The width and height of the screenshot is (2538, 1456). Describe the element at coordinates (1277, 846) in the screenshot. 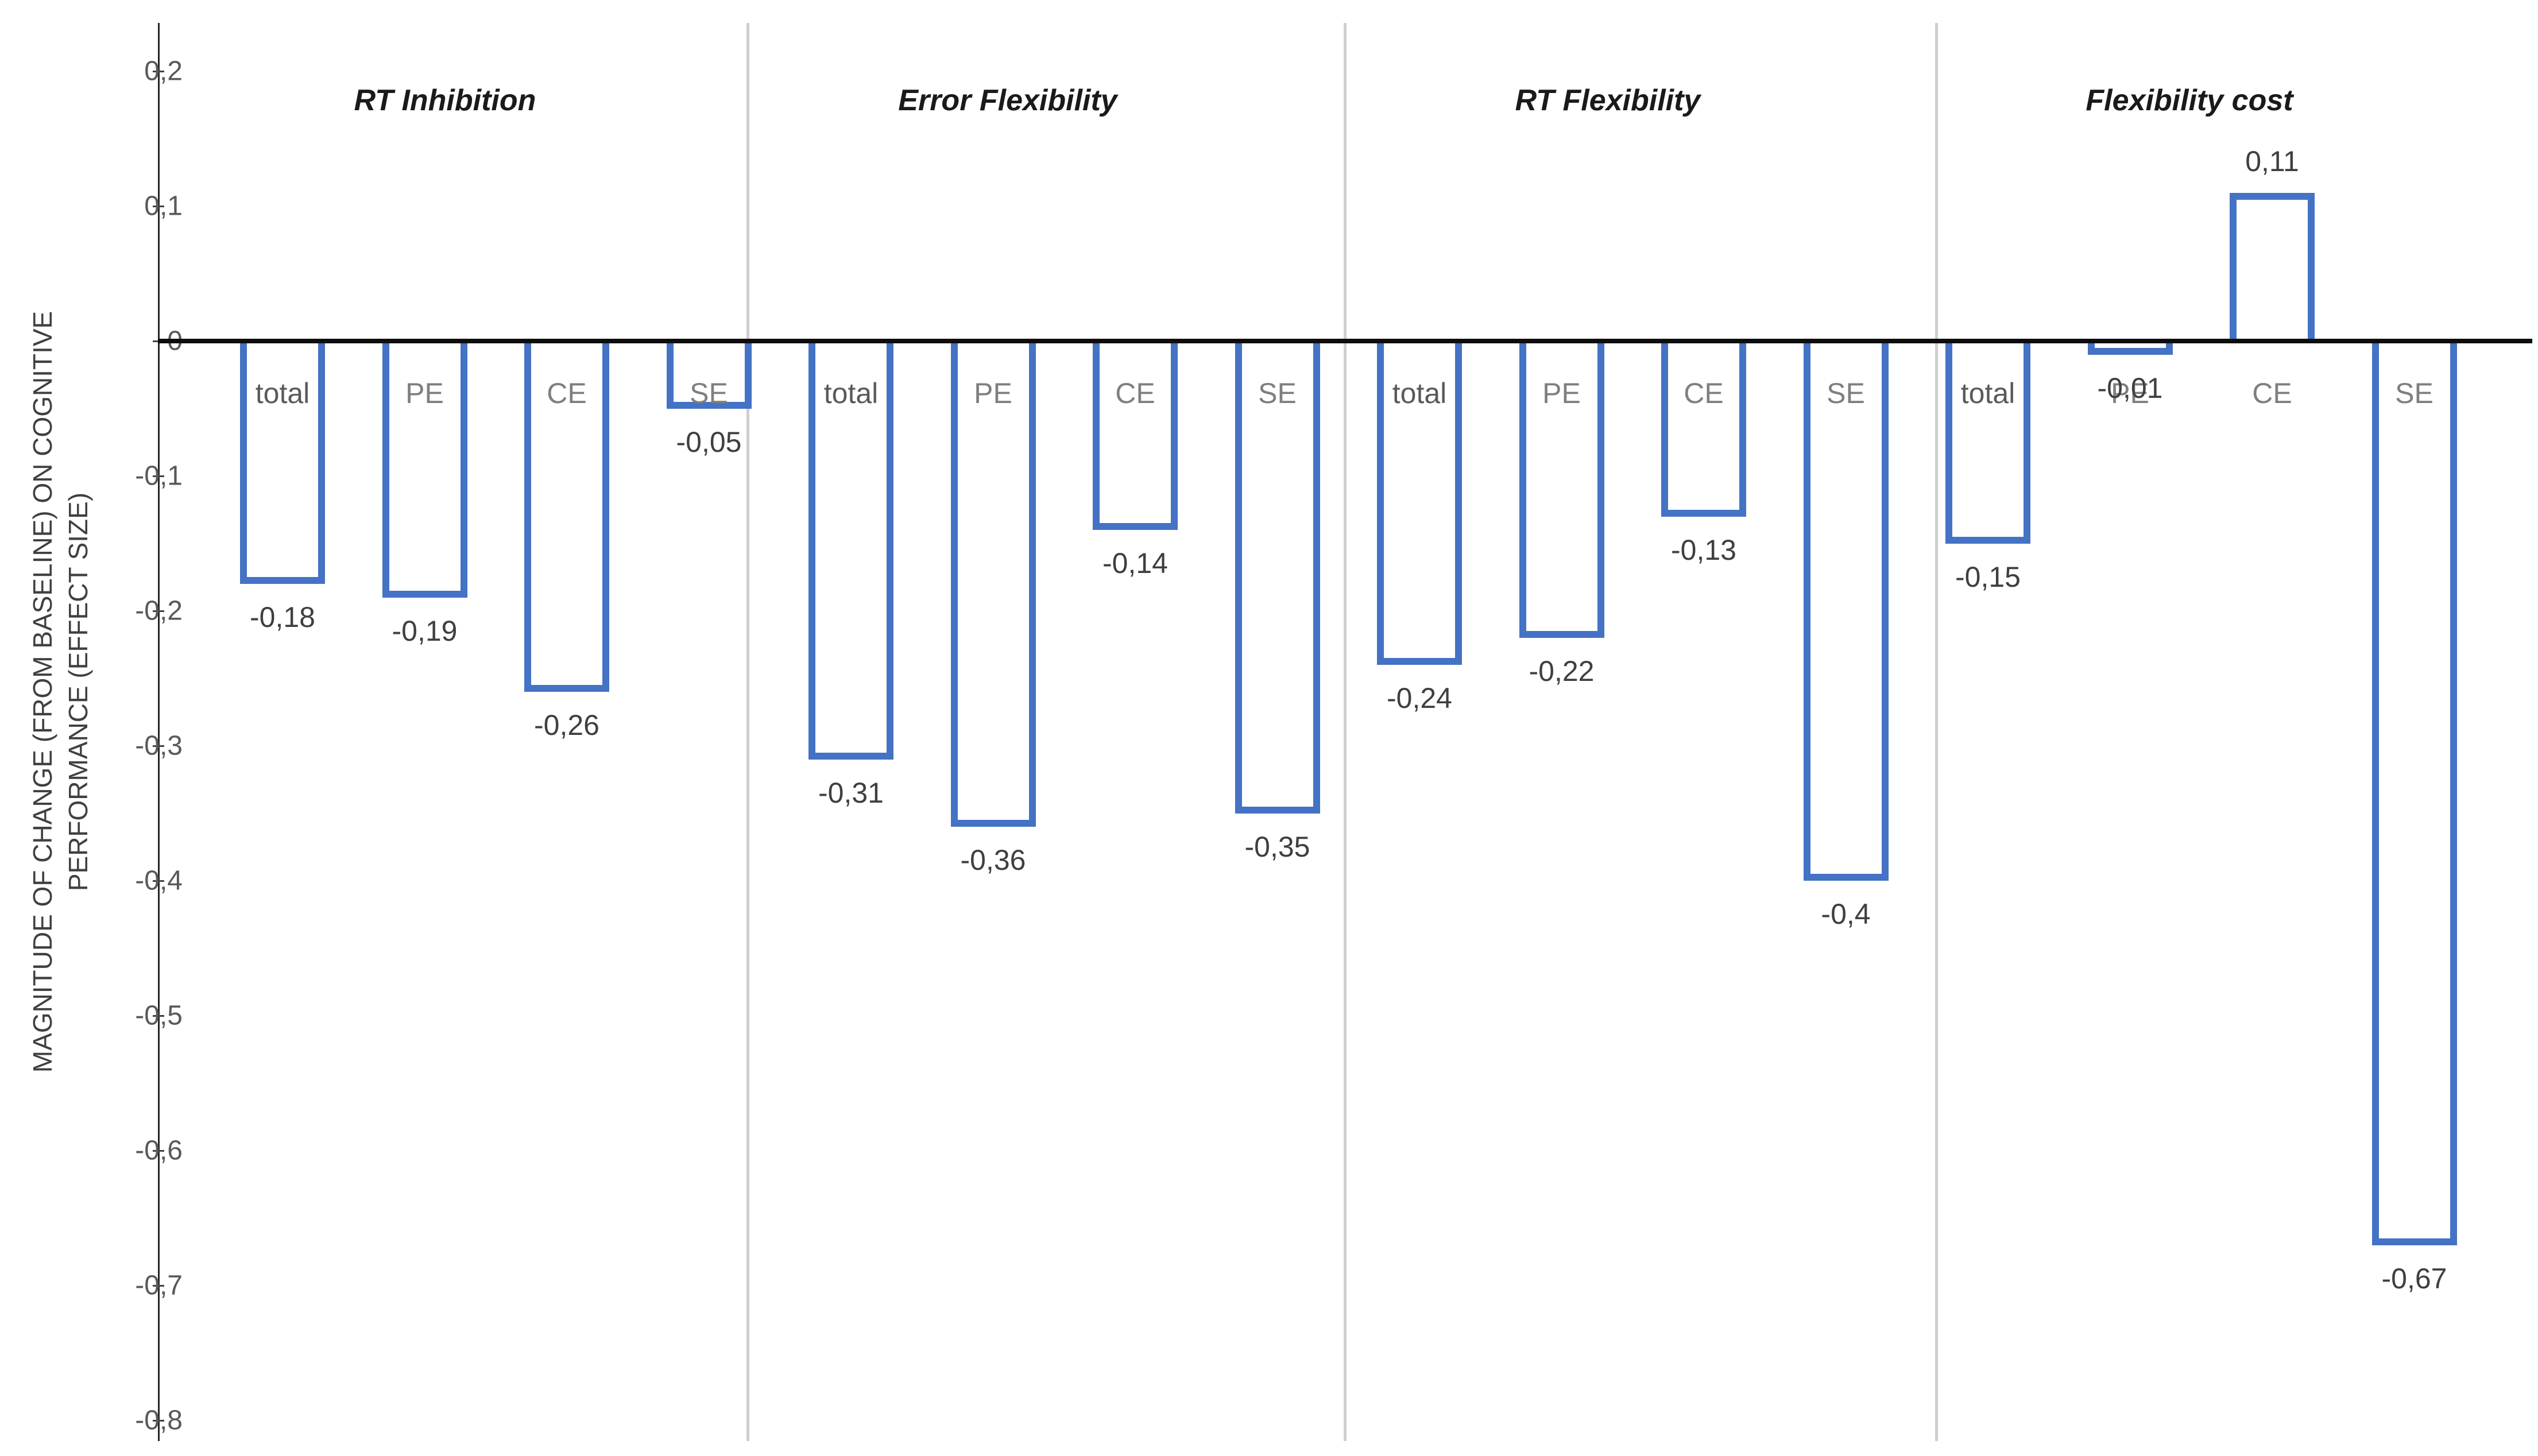

I see `bar-value-label: -0,35` at that location.